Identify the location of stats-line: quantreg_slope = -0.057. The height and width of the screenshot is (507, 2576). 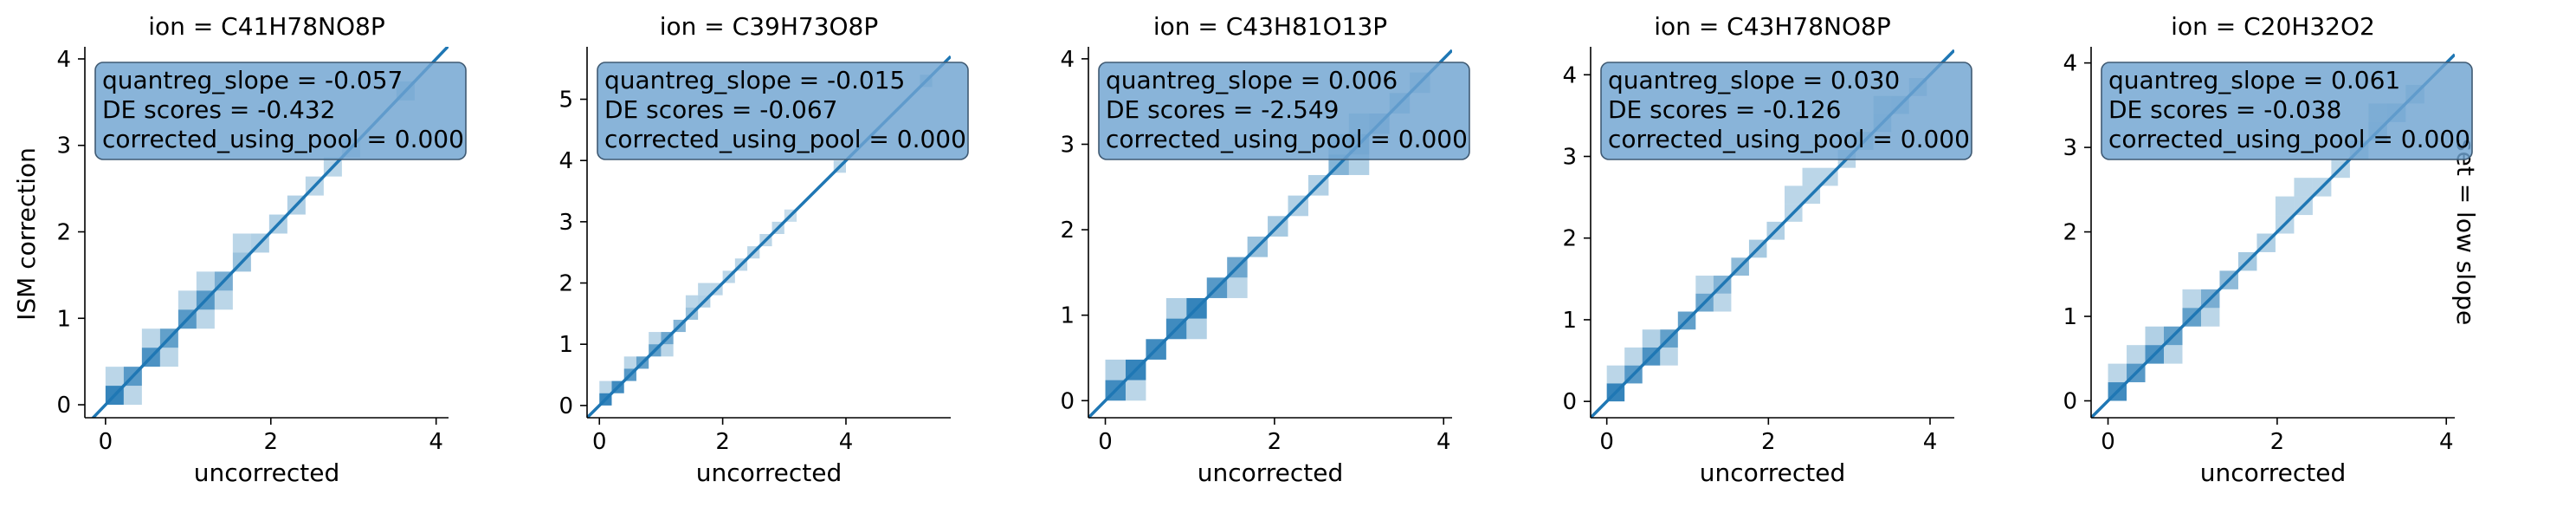
(253, 80).